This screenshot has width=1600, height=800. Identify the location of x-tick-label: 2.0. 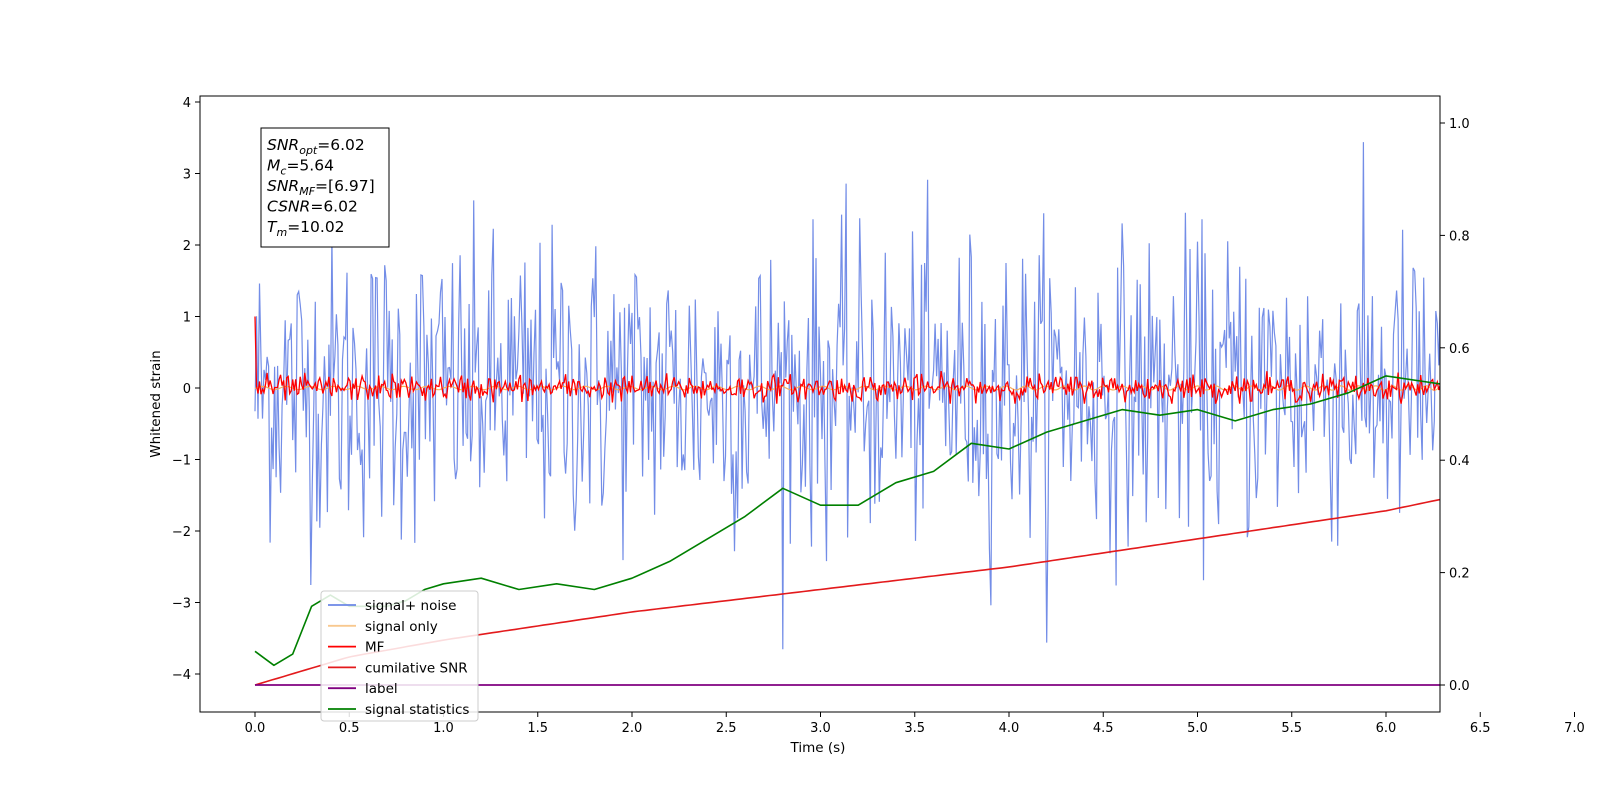
(632, 728).